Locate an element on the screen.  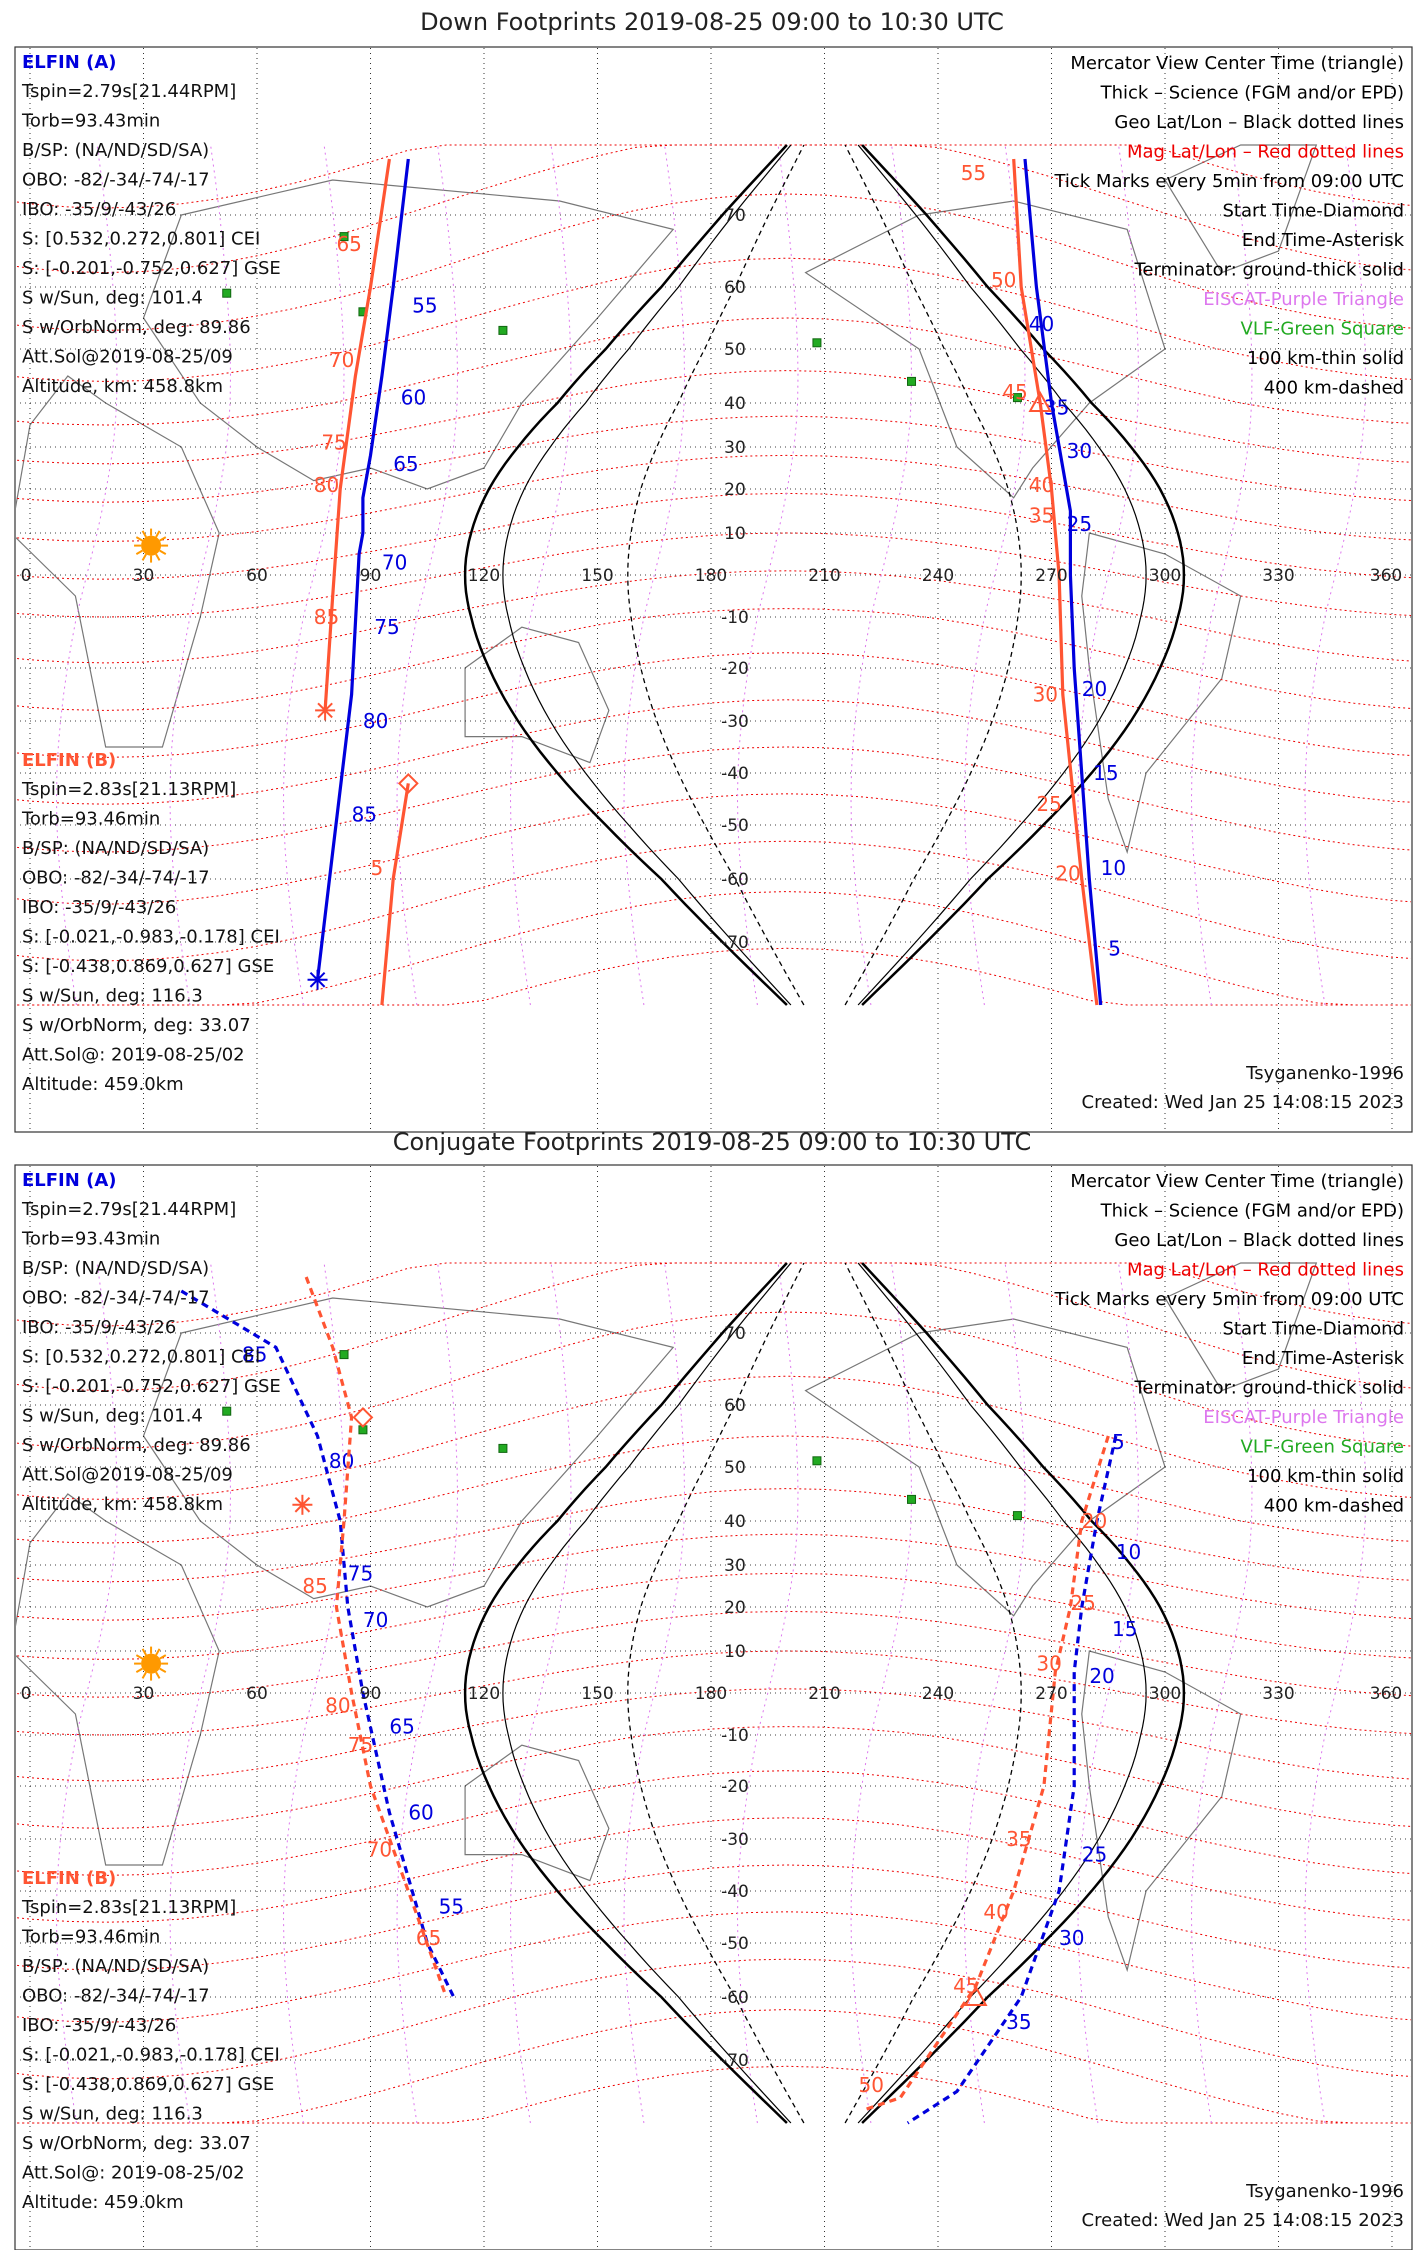
lat-tick-label: -20 is located at coordinates (735, 1787).